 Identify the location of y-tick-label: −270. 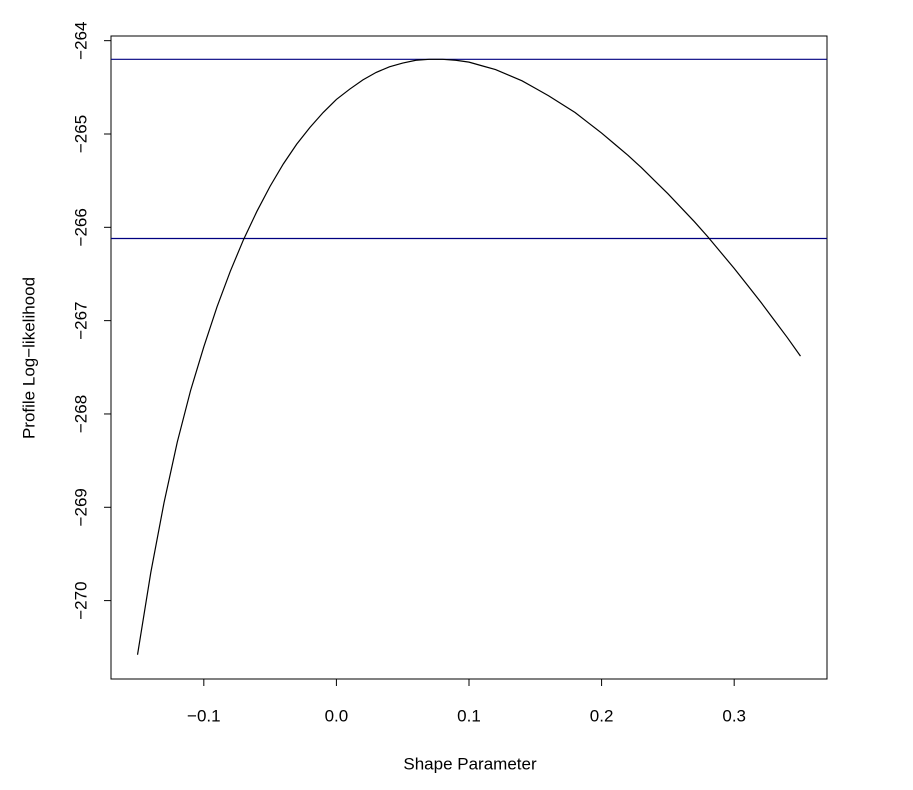
(80, 600).